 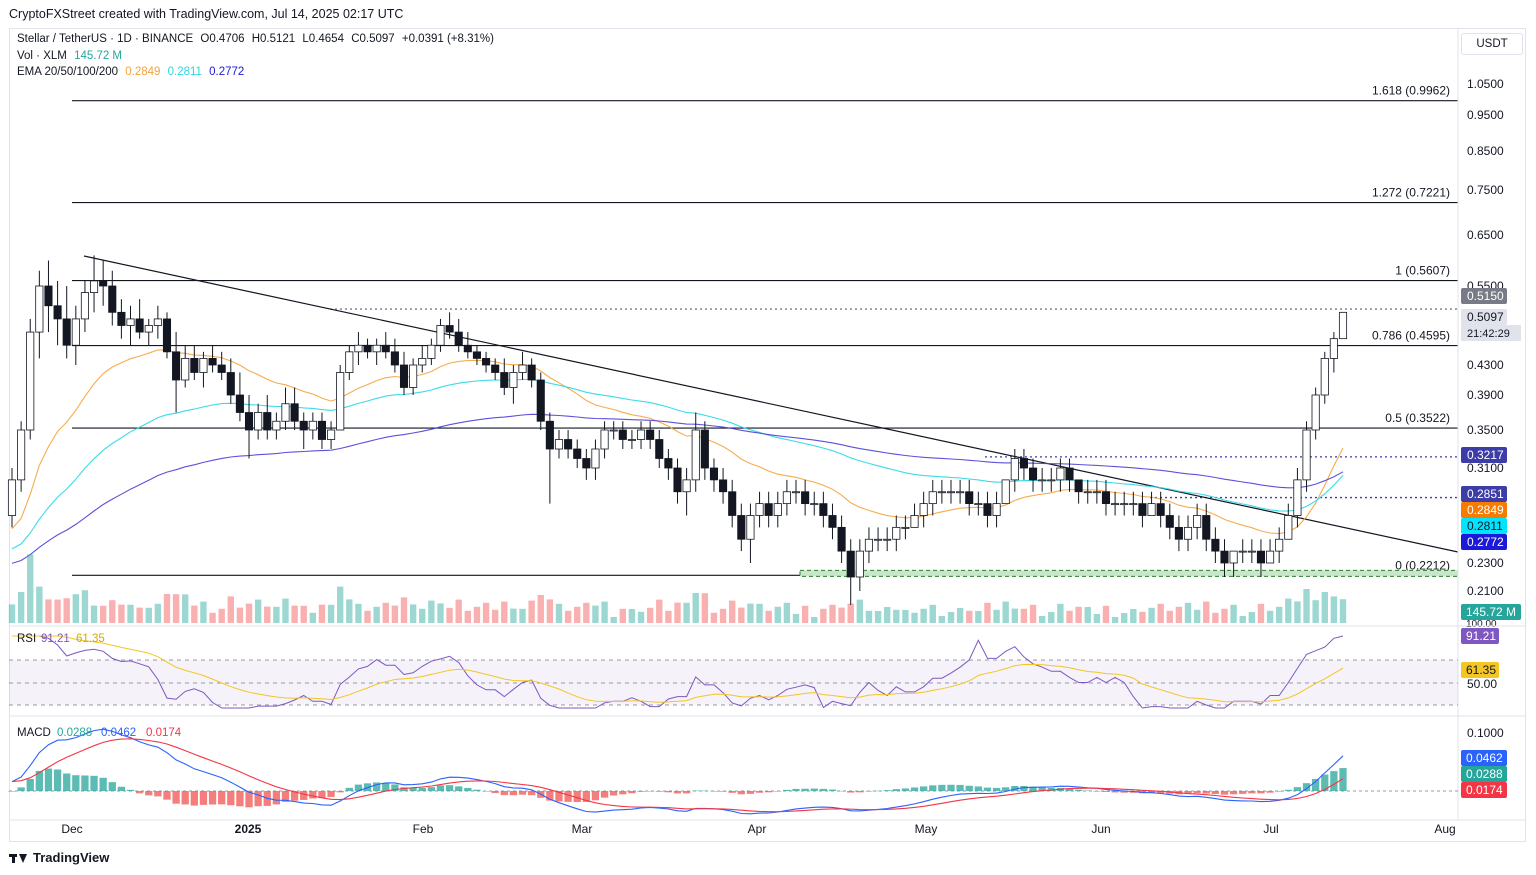 What do you see at coordinates (323, 39) in the screenshot?
I see `legend-low: L0.4654` at bounding box center [323, 39].